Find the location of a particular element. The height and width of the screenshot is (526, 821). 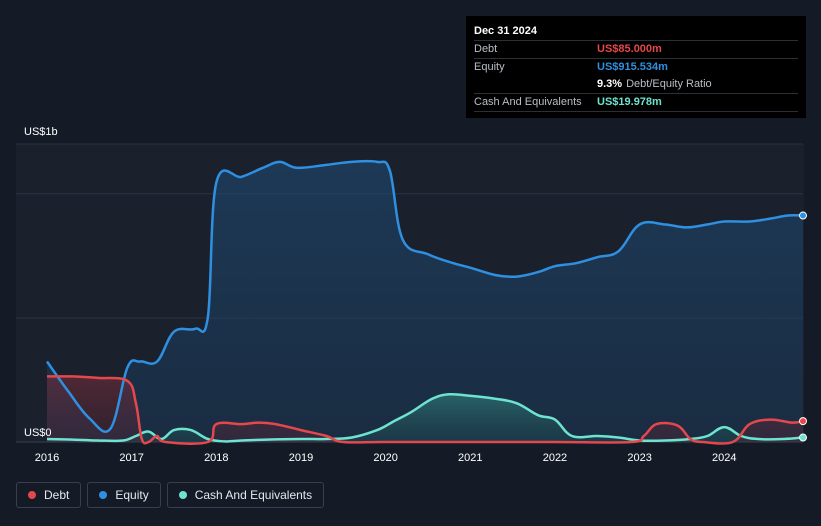

cash-line is located at coordinates (425, 417).